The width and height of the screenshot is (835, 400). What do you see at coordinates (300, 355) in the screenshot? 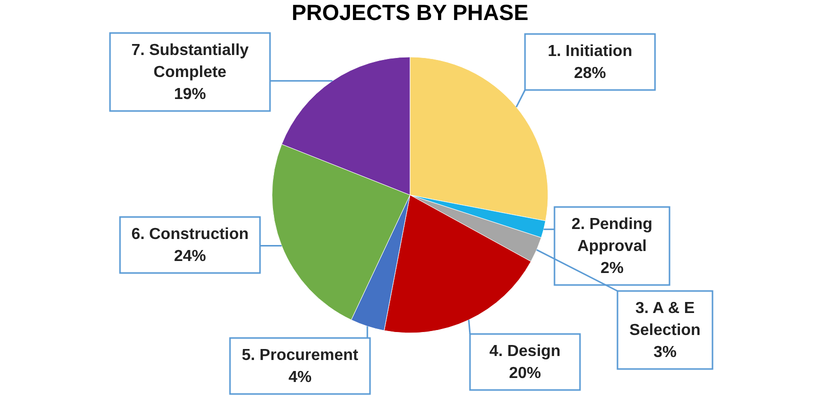
I see `slice-label: 5. Procurement` at bounding box center [300, 355].